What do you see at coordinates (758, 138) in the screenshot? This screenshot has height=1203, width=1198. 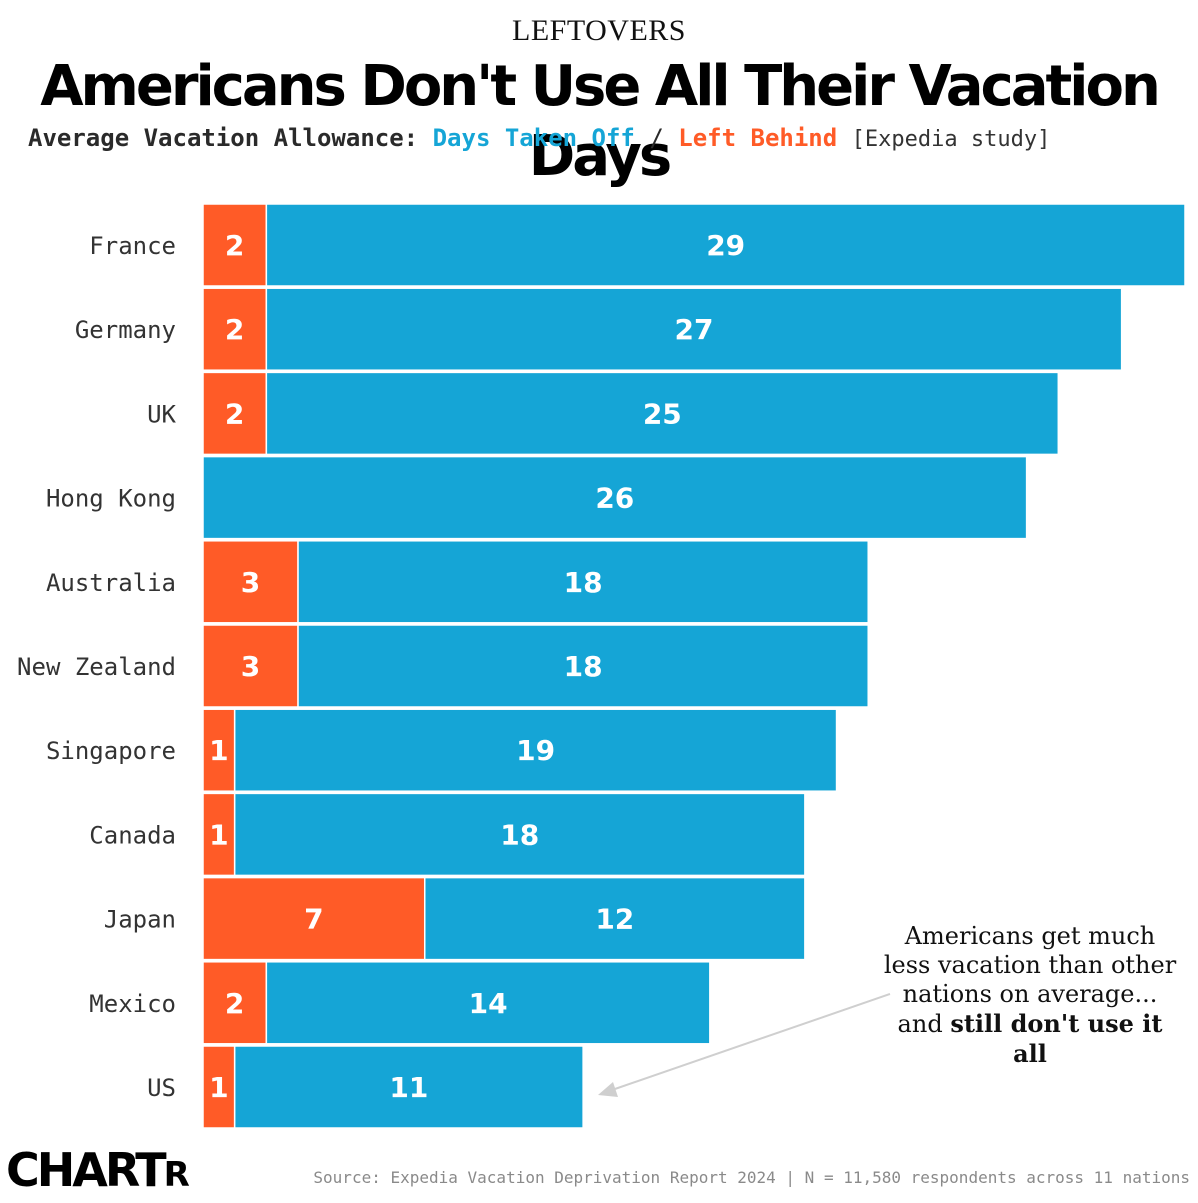 I see `legend-left-behind: Left Behind` at bounding box center [758, 138].